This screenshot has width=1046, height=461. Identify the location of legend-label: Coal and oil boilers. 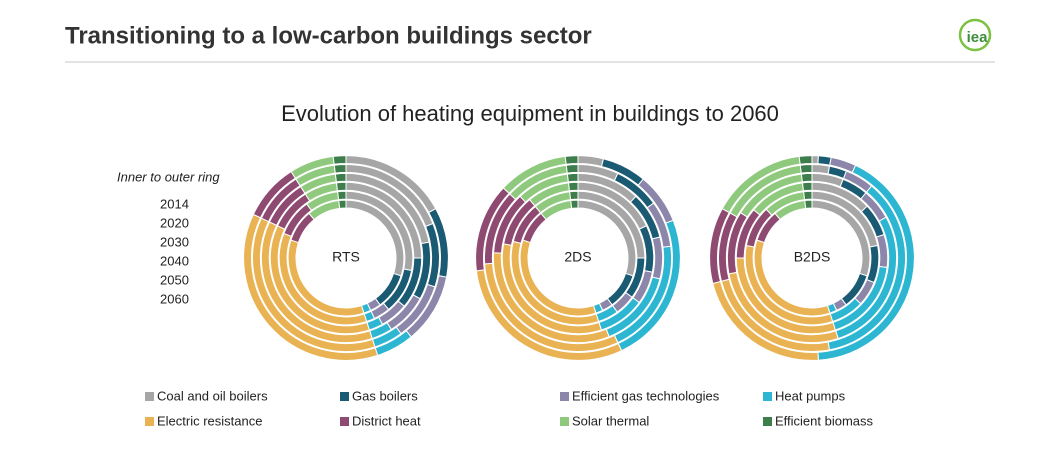
(212, 395).